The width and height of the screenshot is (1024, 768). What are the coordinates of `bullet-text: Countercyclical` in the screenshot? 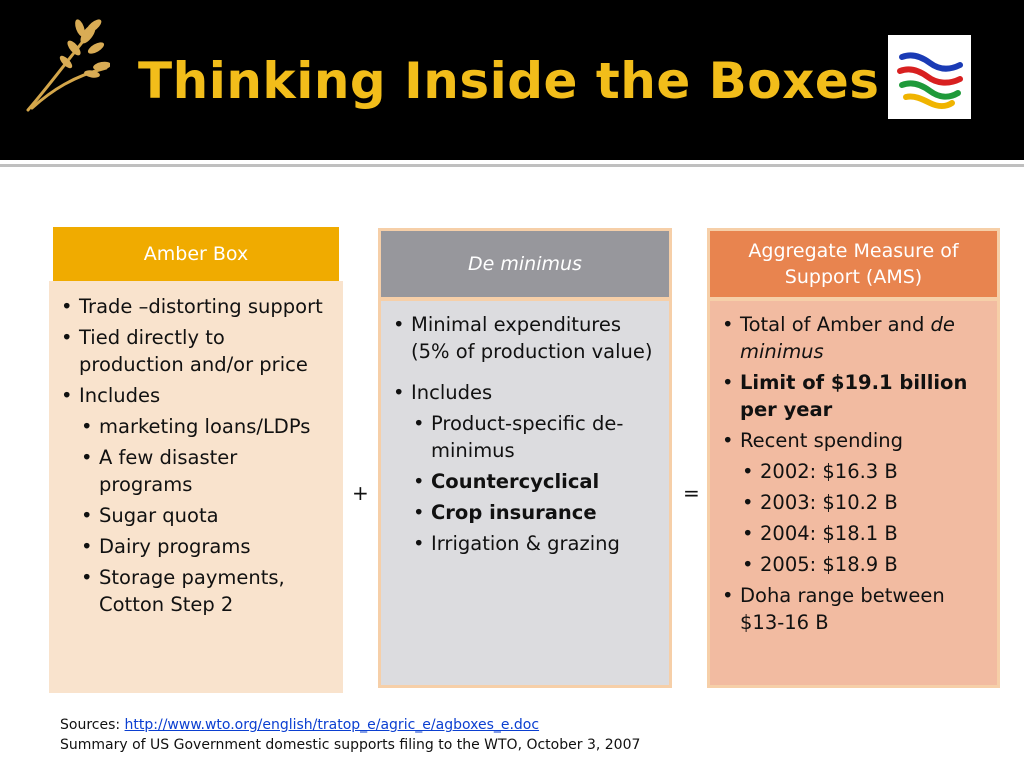 It's located at (515, 481).